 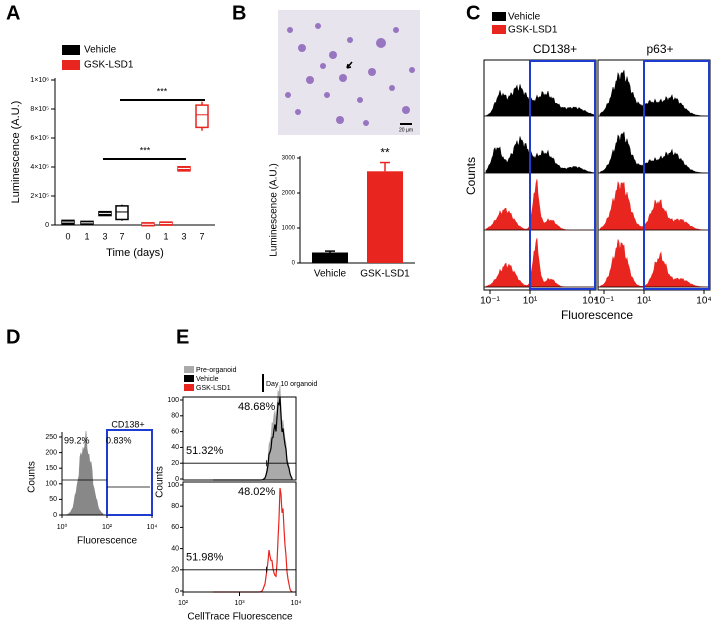 I want to click on column-label: p63+, so click(x=659, y=49).